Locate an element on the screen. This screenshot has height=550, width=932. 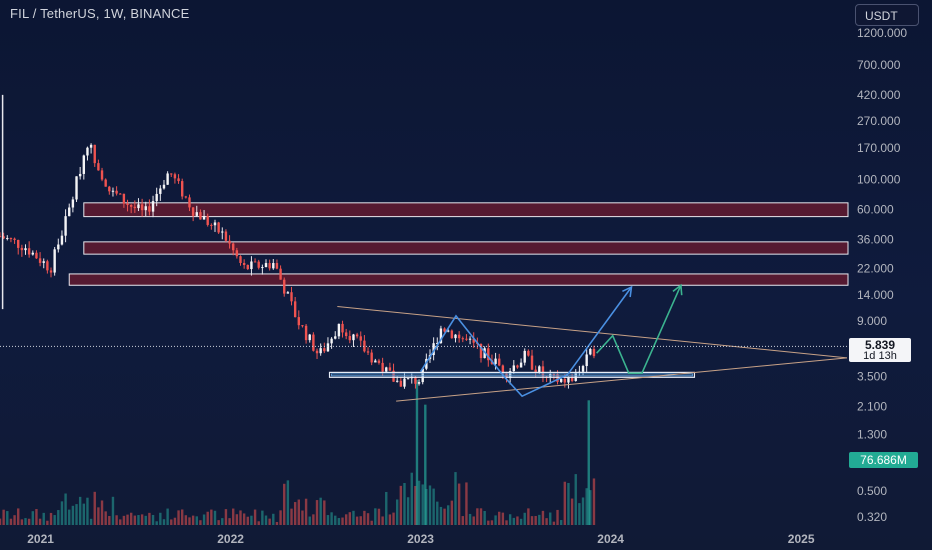
currency-button: USDT is located at coordinates (887, 15).